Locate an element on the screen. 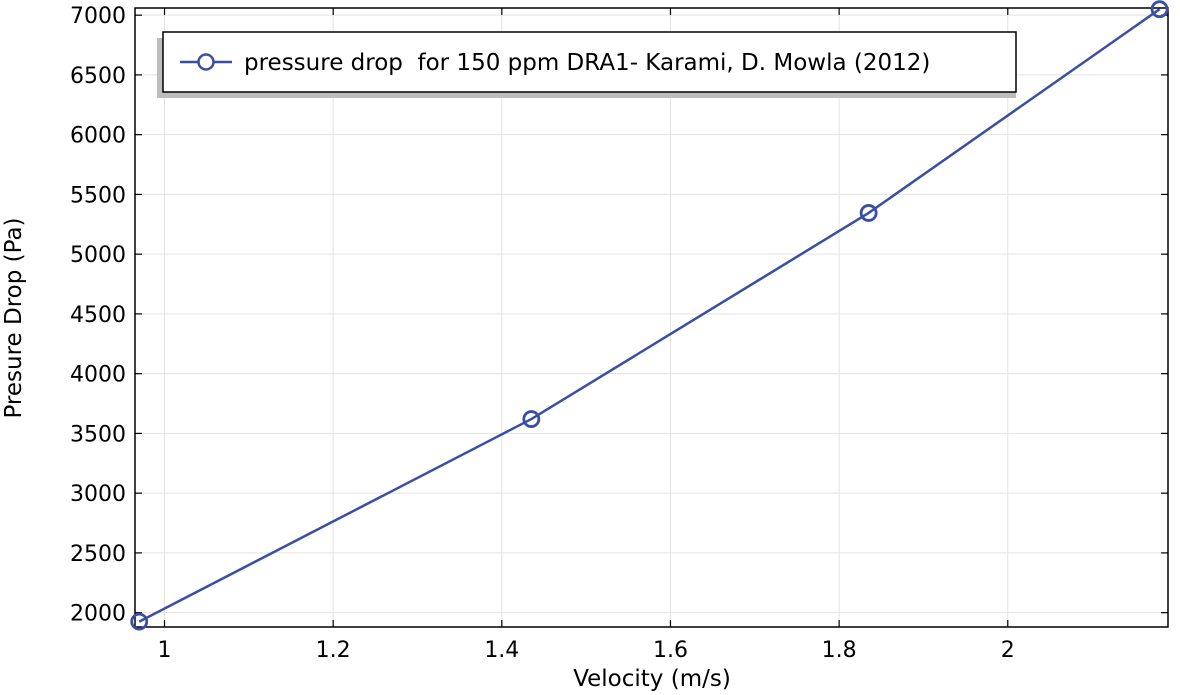  y-axis-title: Presure Drop (Pa) is located at coordinates (14, 317).